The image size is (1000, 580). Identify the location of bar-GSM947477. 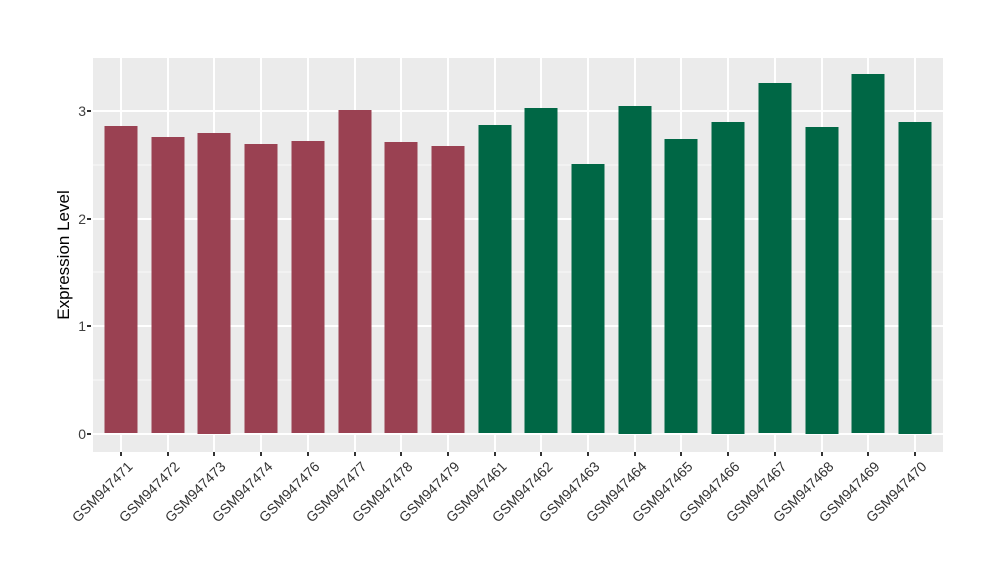
(355, 271).